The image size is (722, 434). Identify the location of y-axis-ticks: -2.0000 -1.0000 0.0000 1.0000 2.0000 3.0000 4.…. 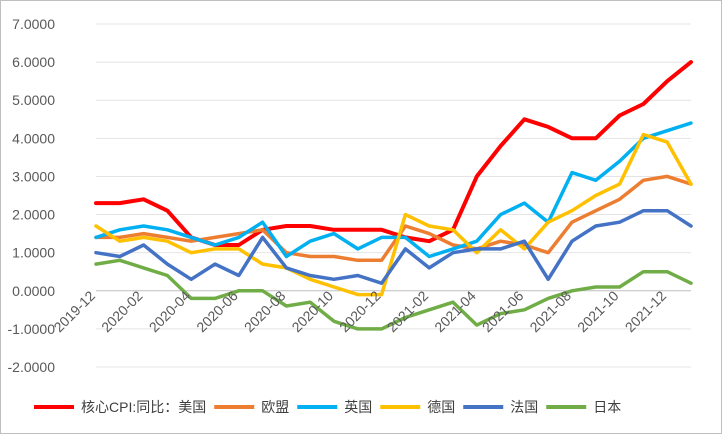
(32, 195).